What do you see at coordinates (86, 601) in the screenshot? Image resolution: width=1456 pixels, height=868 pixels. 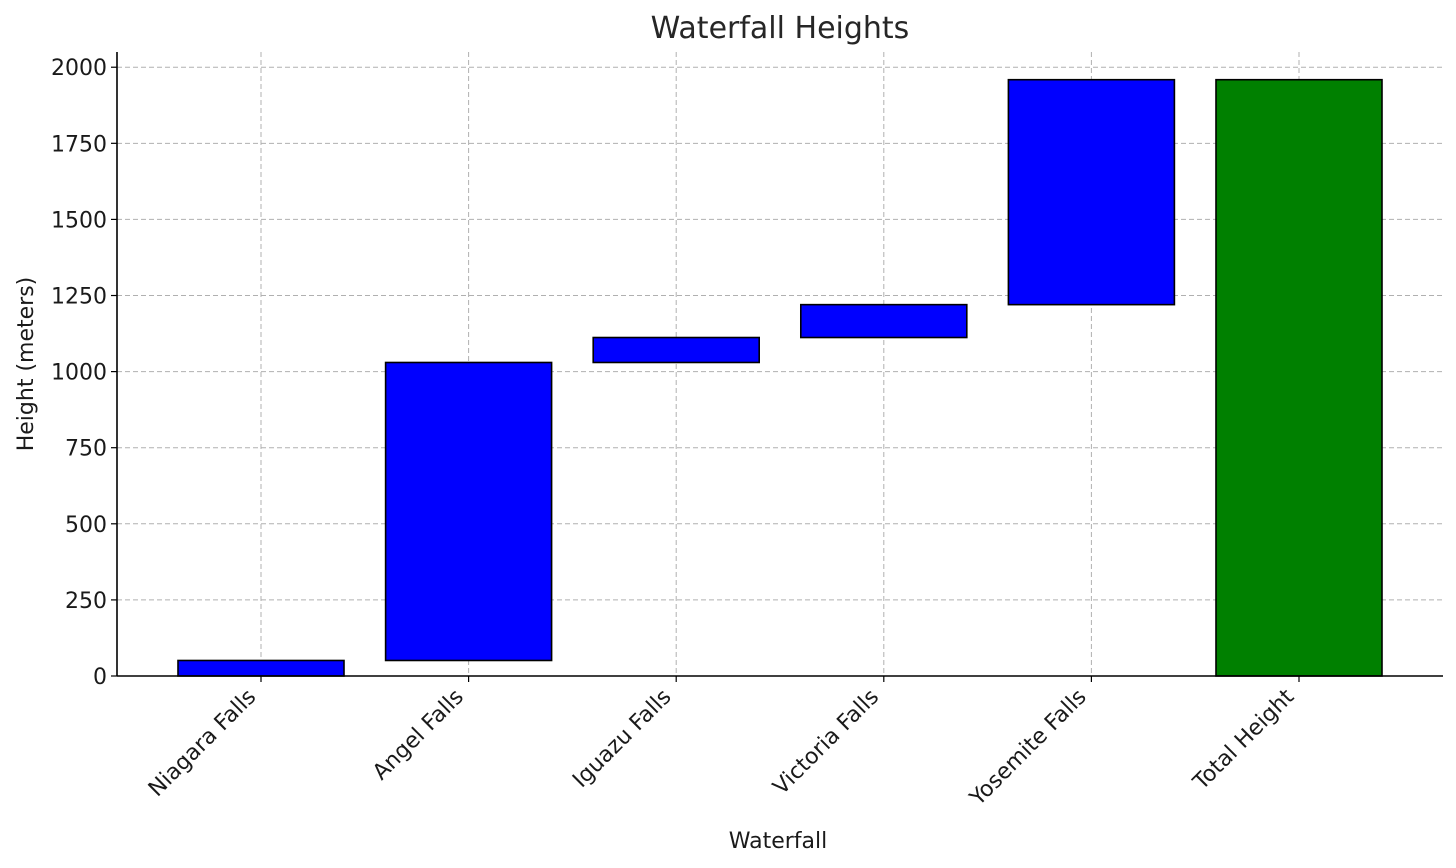 I see `y-tick-label: 250` at bounding box center [86, 601].